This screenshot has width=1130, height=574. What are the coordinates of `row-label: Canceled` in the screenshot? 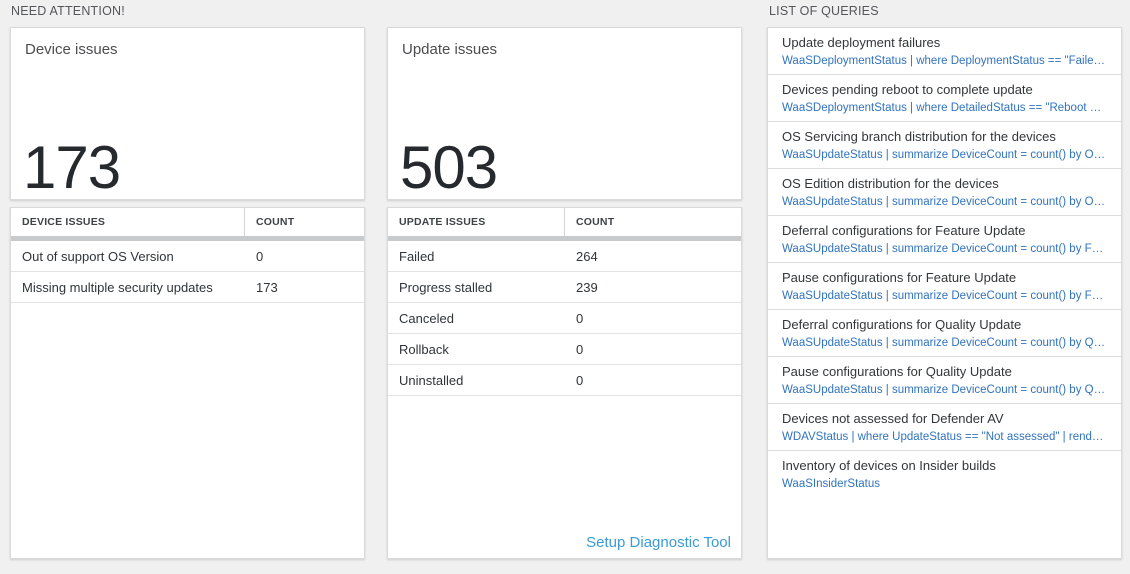 It's located at (426, 318).